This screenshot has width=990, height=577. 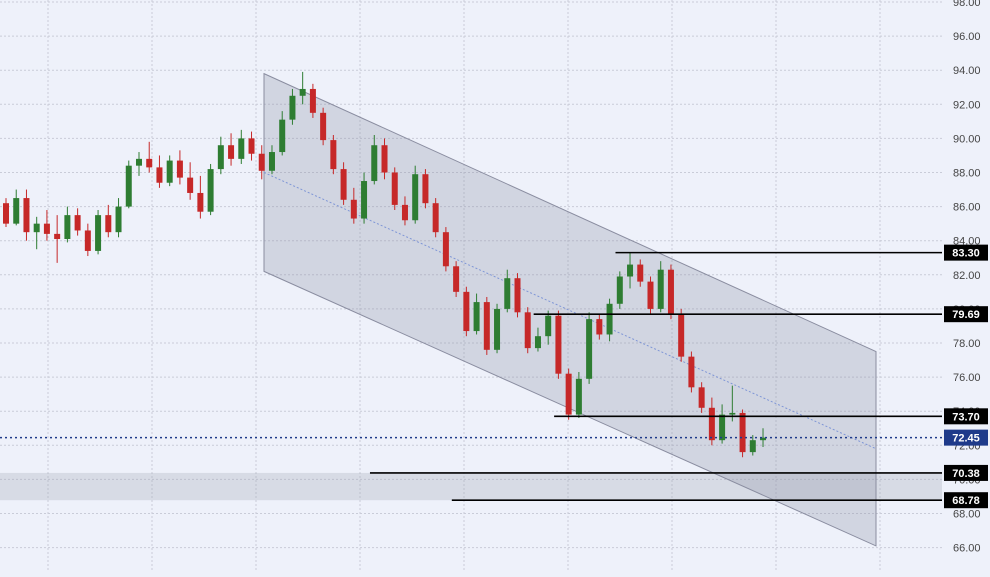 I want to click on y-tick-label: 88.00, so click(x=967, y=174).